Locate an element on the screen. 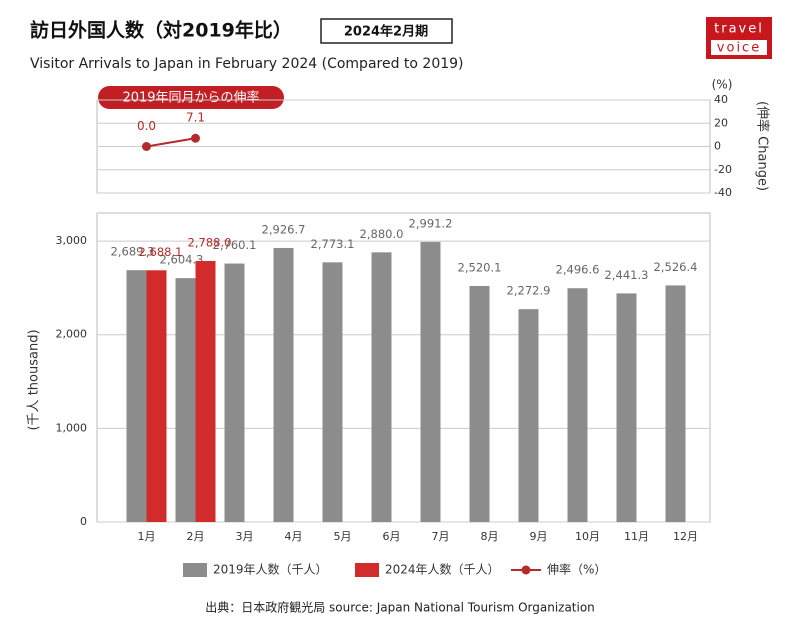 This screenshot has height=643, width=800. legend-label: 2024年人数（千人） is located at coordinates (442, 569).